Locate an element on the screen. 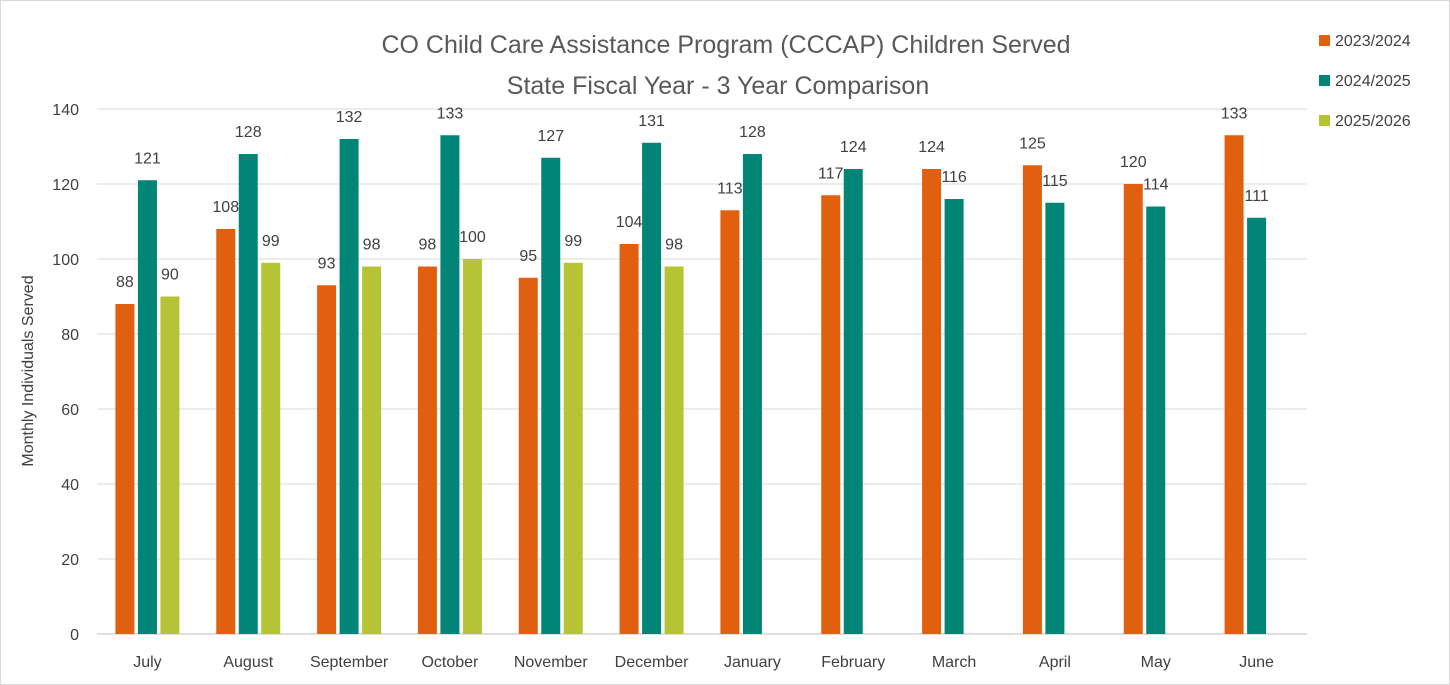 Image resolution: width=1450 pixels, height=685 pixels. data-label: 104 is located at coordinates (629, 222).